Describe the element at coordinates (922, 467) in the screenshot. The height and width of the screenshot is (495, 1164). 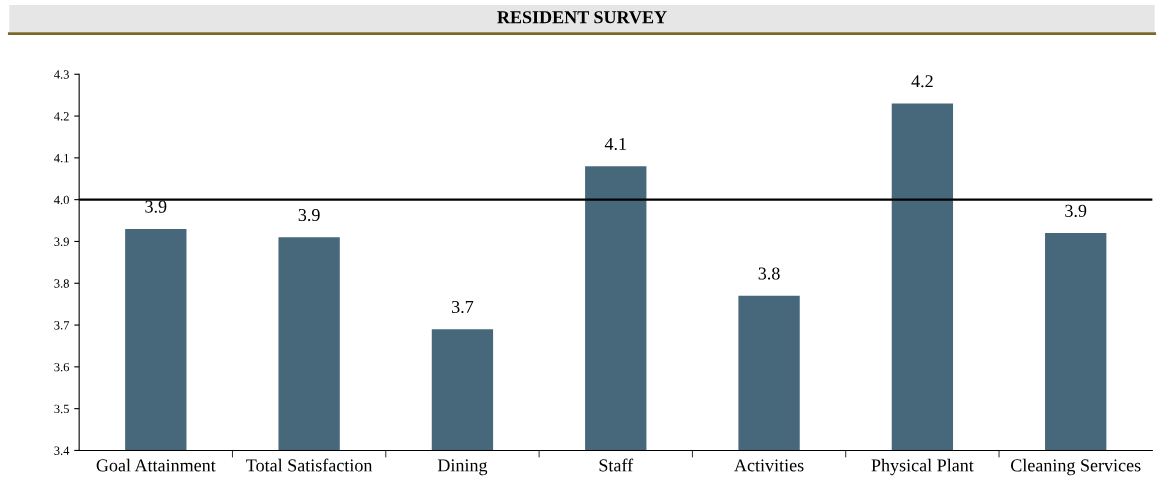
I see `x-tick-label: Physical Plant` at that location.